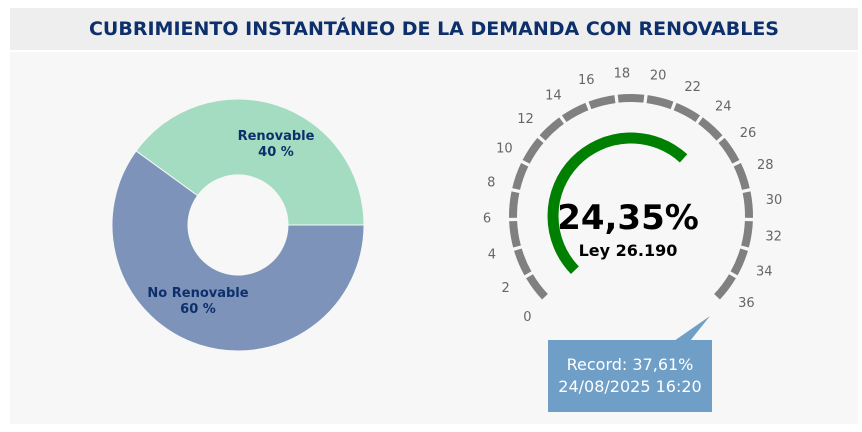 The image size is (862, 432). Describe the element at coordinates (250, 162) in the screenshot. I see `donut-slice-renovable` at that location.